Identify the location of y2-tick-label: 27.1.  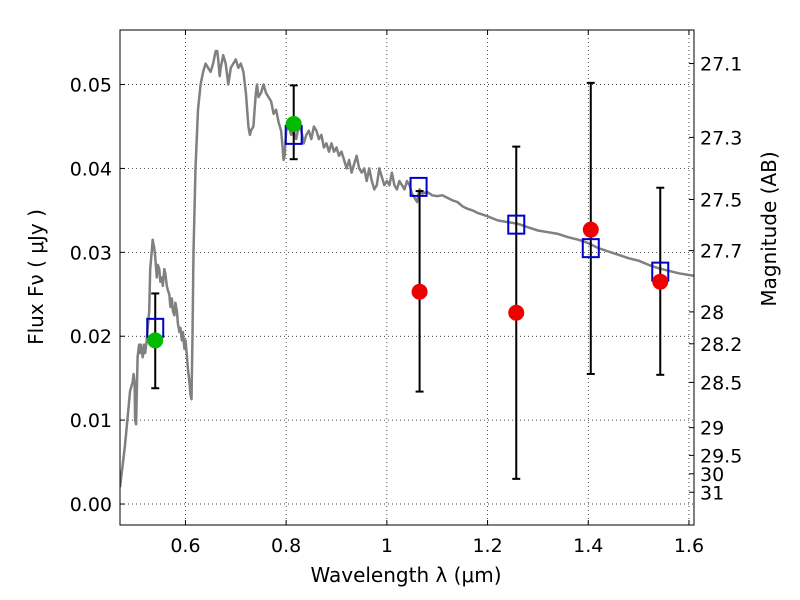
(721, 65).